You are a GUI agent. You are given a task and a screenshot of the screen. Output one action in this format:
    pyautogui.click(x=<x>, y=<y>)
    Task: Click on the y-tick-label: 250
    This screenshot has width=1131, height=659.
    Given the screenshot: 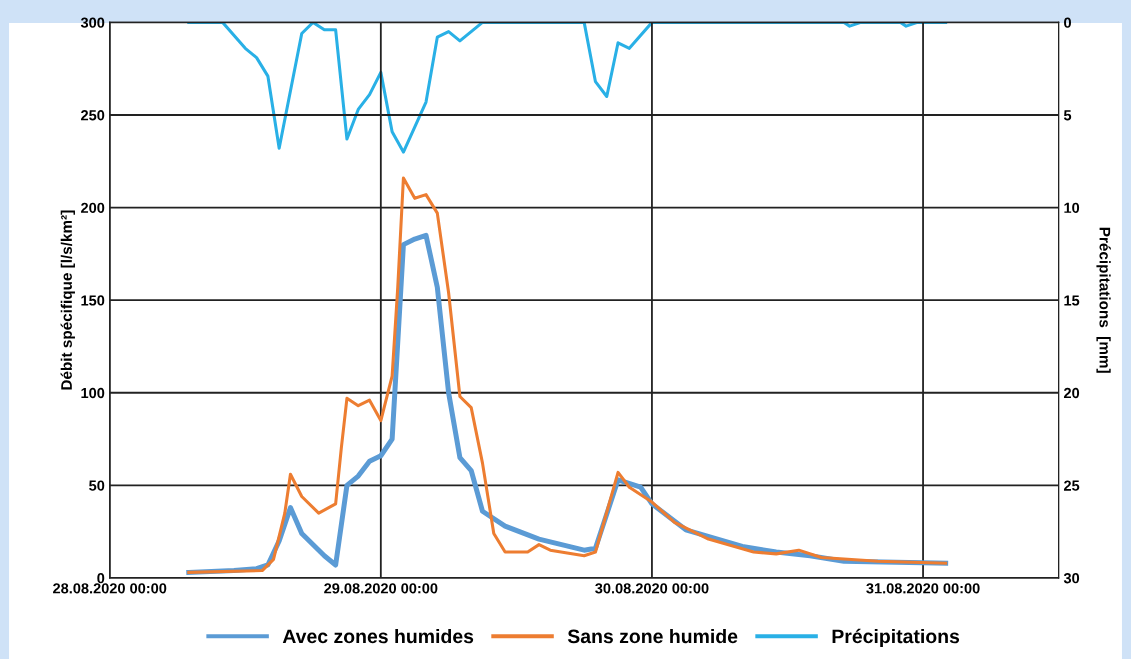 What is the action you would take?
    pyautogui.click(x=93, y=115)
    